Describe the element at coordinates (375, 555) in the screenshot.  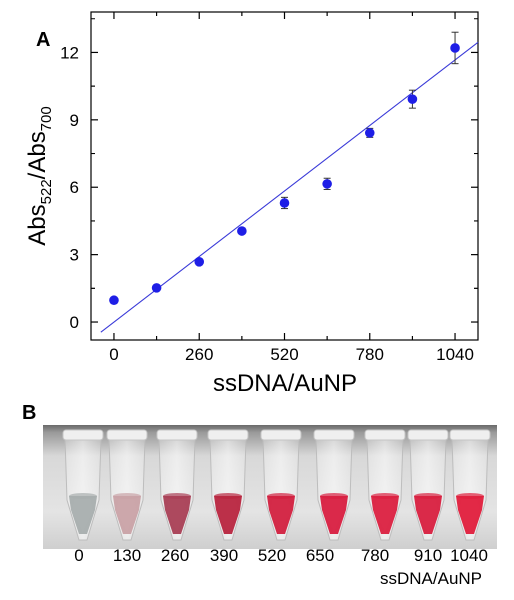
I see `tube-label: 780` at that location.